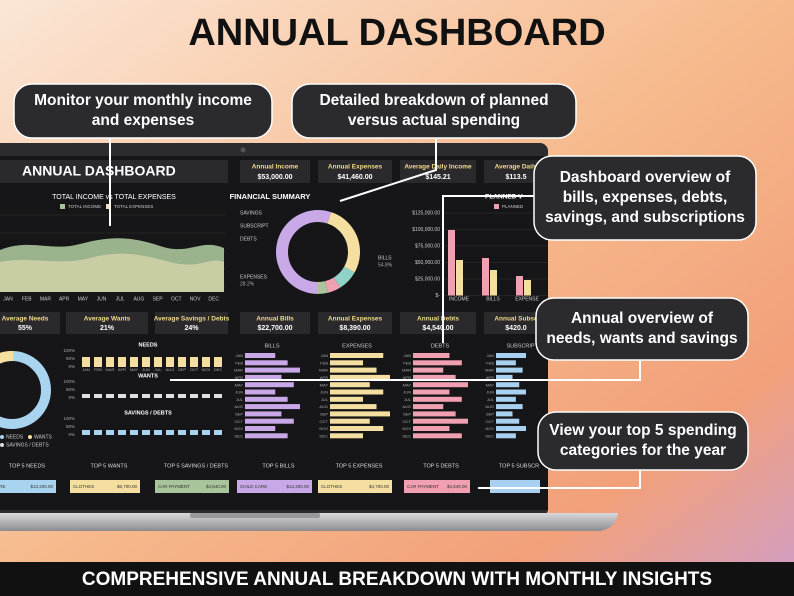 This screenshot has width=794, height=596. I want to click on top5-item-name: CLOTHES, so click(83, 486).